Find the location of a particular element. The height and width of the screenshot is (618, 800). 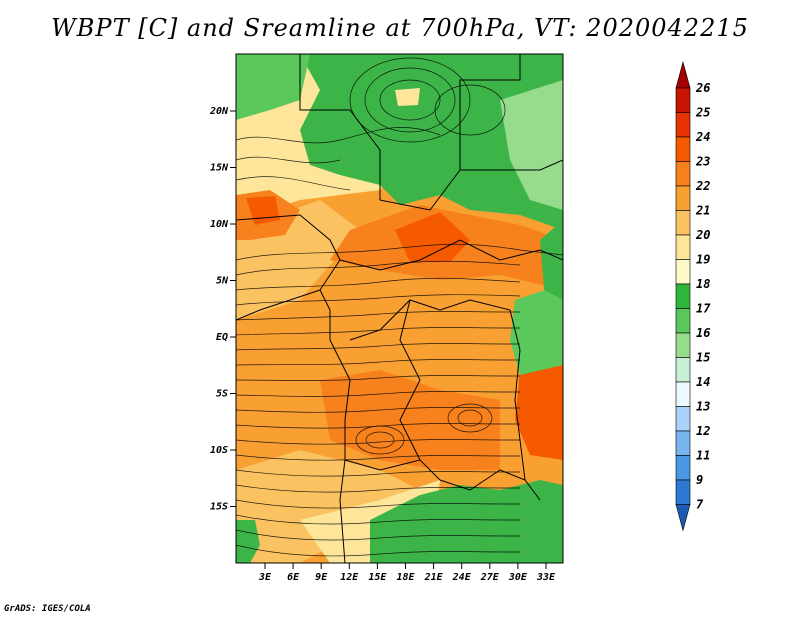

footer-credit: GrADS: IGES/COLA is located at coordinates (47, 609).